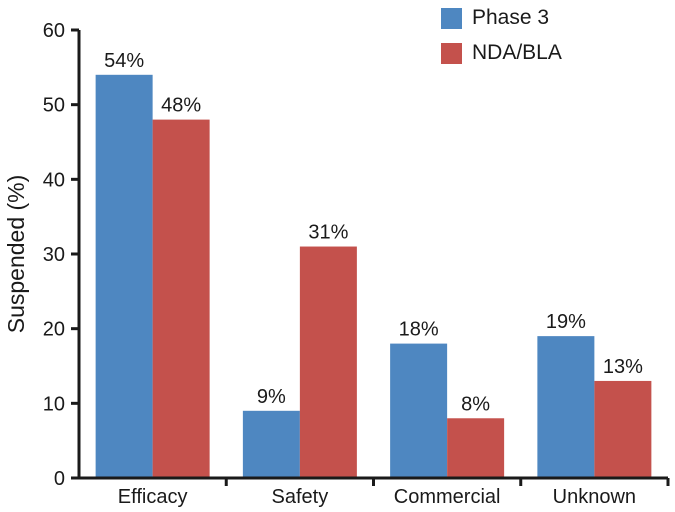  What do you see at coordinates (54, 31) in the screenshot?
I see `y-tick-label: 60` at bounding box center [54, 31].